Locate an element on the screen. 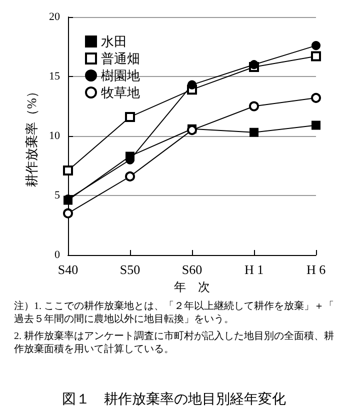 Image resolution: width=348 pixels, height=420 pixels. y-tick-label: 15 is located at coordinates (54, 76).